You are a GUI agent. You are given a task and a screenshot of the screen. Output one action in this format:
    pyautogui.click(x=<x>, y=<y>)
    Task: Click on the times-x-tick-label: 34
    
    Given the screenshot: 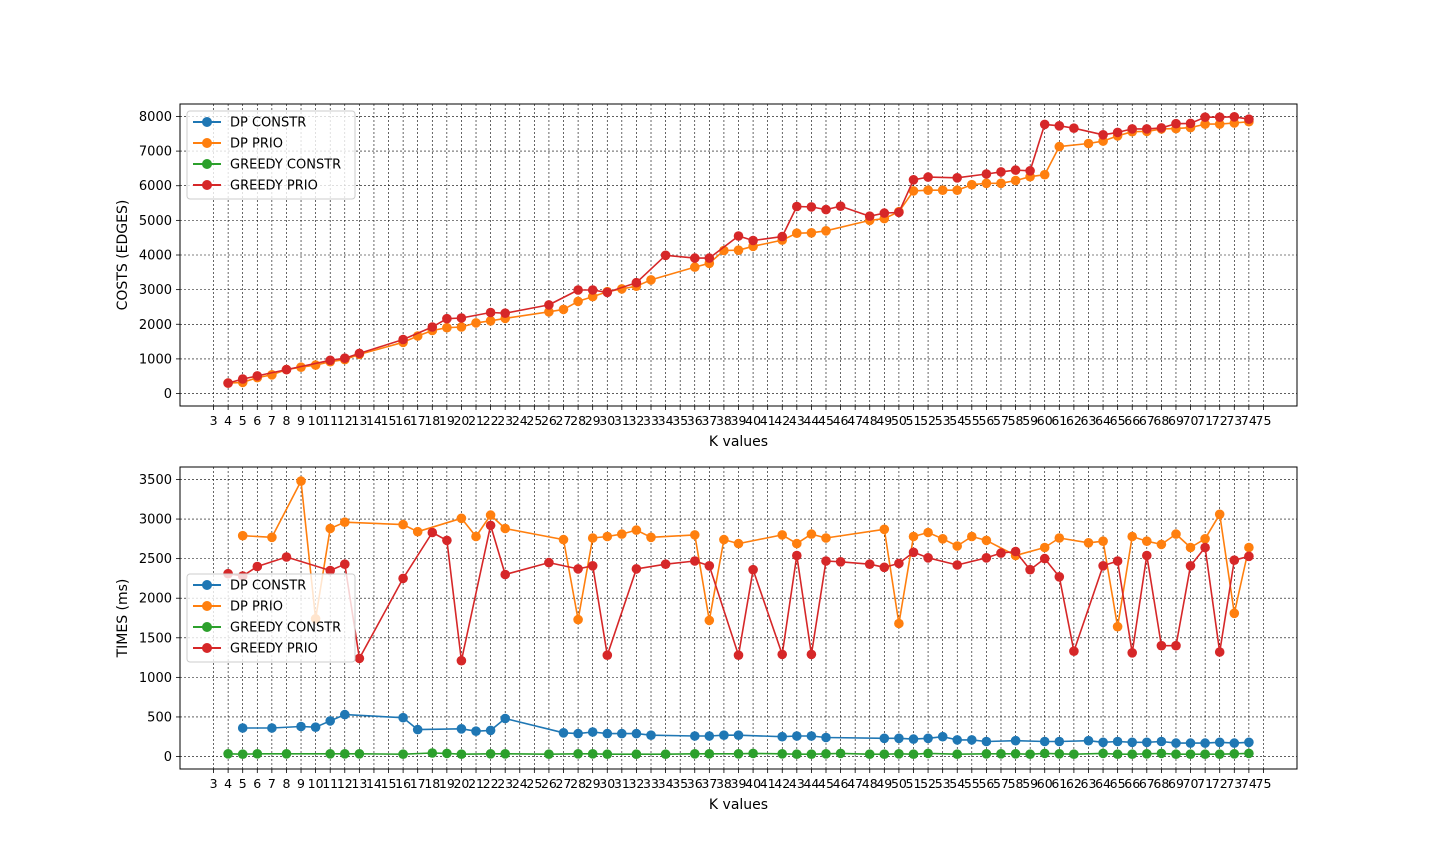 What is the action you would take?
    pyautogui.click(x=666, y=783)
    